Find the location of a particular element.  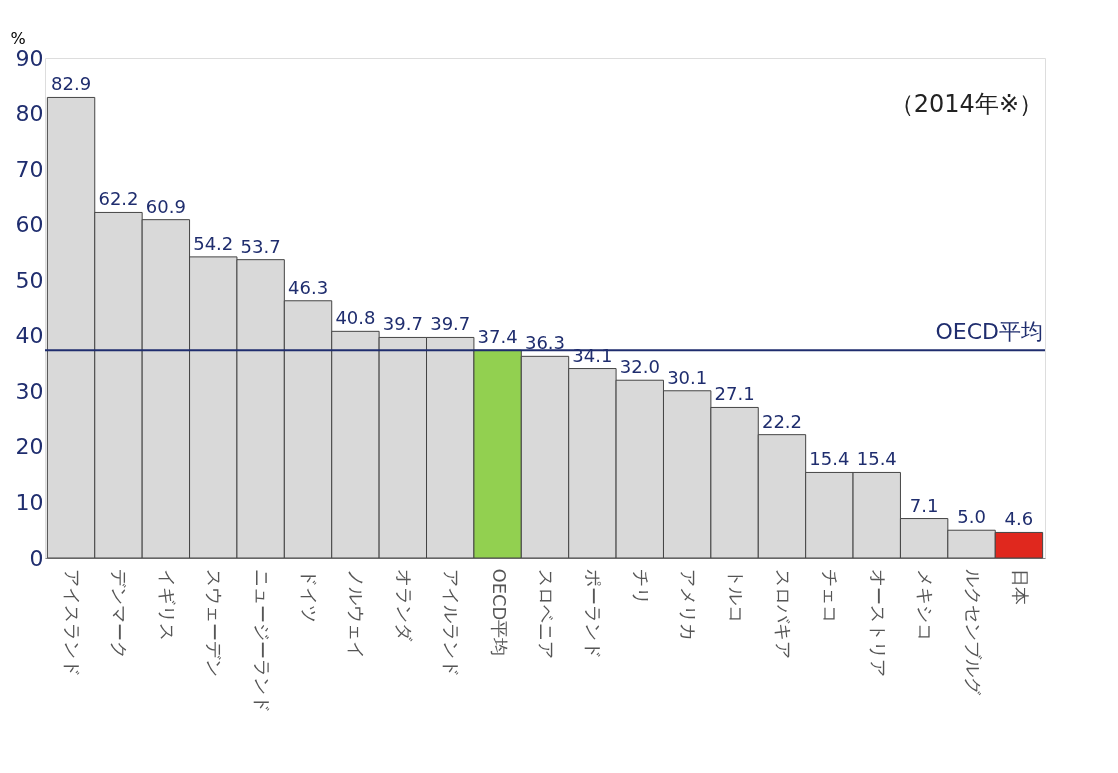

ref-line-label: OECD平均 is located at coordinates (989, 332).